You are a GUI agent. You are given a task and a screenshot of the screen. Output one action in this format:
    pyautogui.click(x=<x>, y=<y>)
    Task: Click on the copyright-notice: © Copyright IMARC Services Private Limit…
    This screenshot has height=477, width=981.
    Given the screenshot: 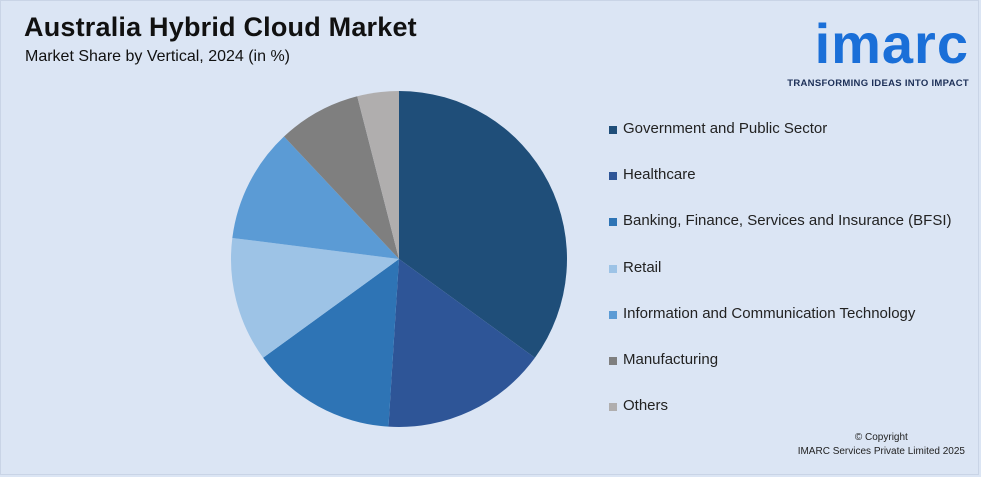 What is the action you would take?
    pyautogui.click(x=881, y=445)
    